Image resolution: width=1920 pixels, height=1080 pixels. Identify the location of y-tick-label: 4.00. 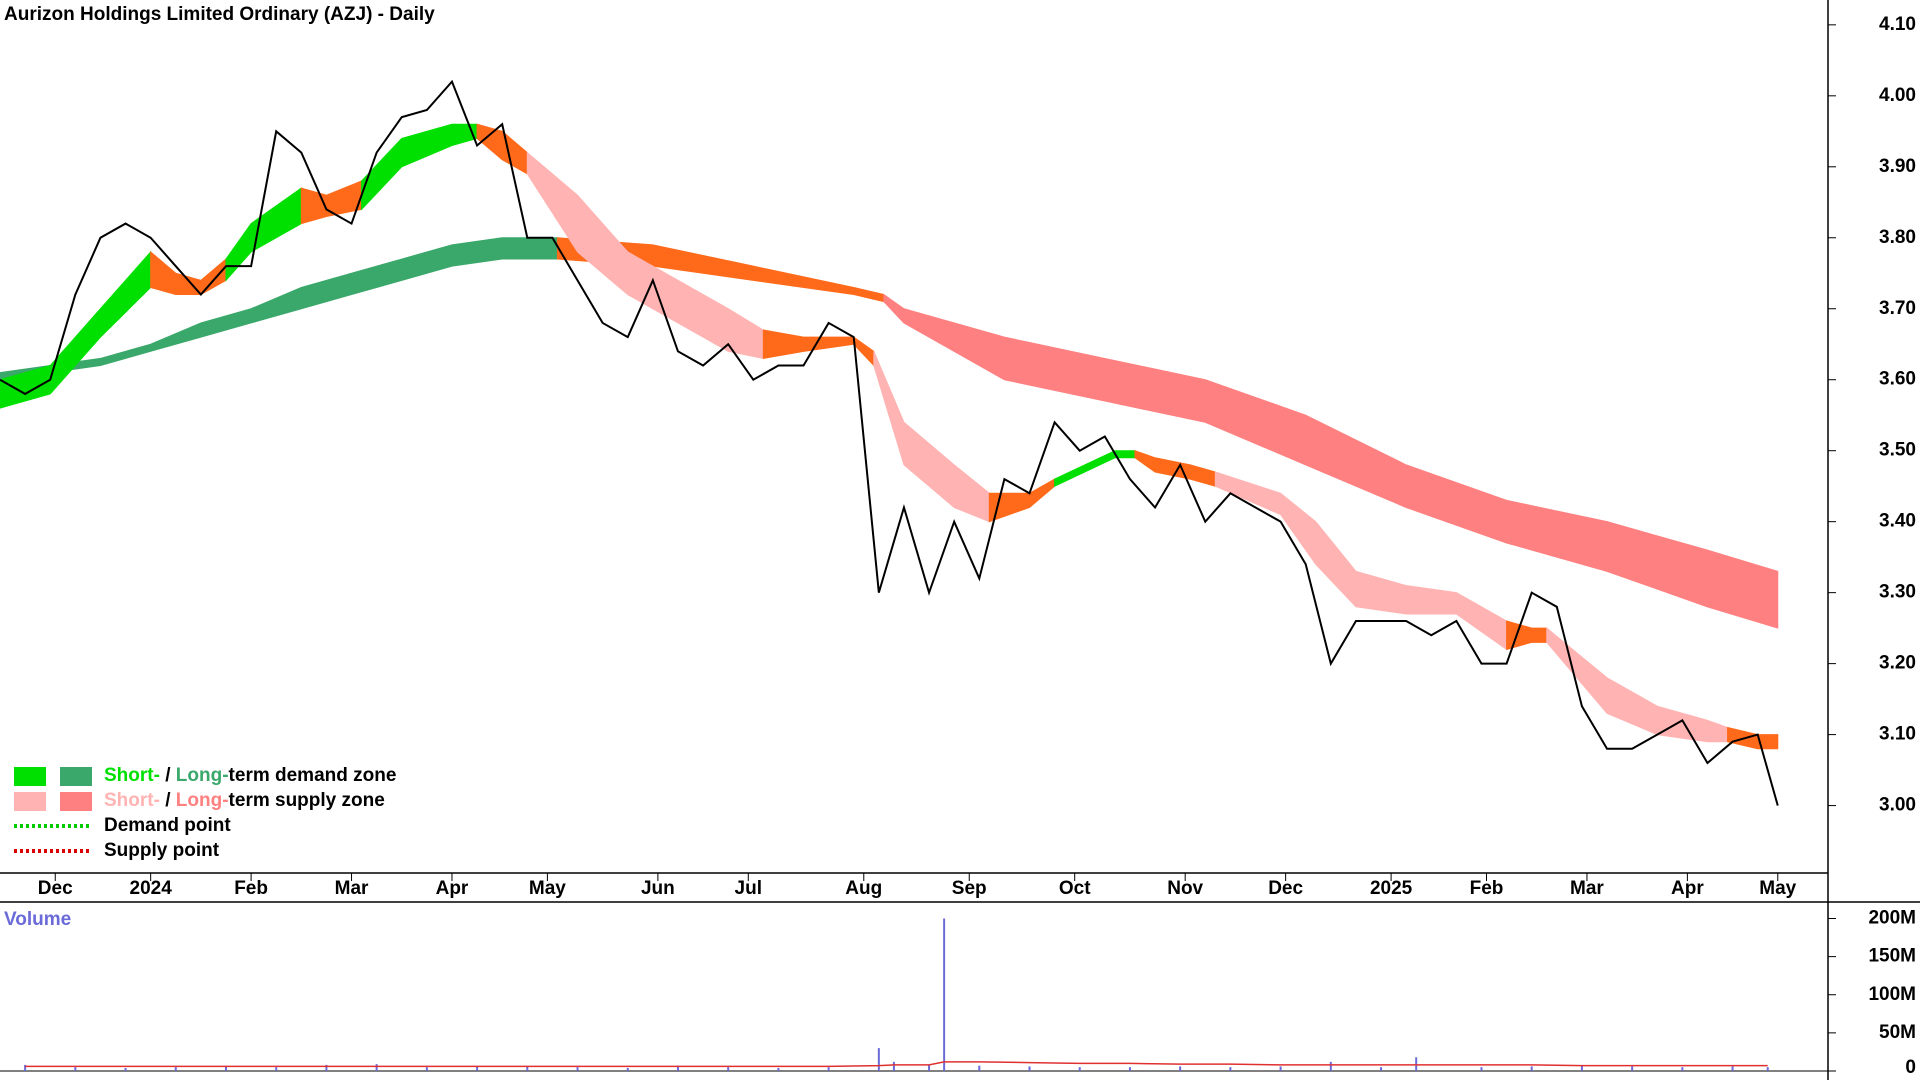
(1897, 95).